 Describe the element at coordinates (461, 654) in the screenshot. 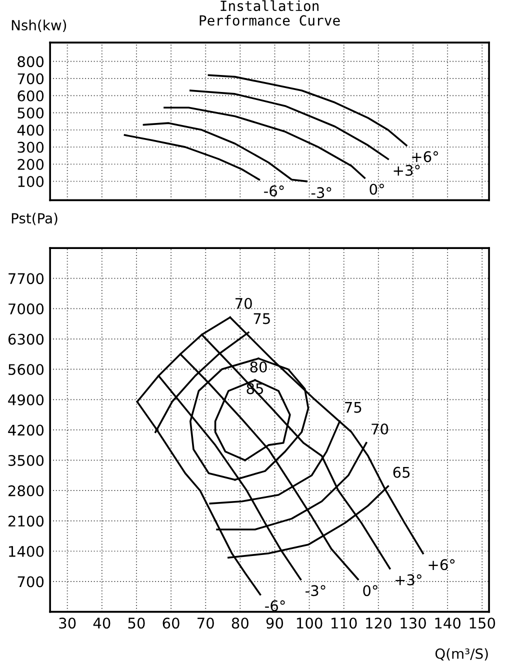

I see `x-axis-title: Q(m³/S)` at that location.